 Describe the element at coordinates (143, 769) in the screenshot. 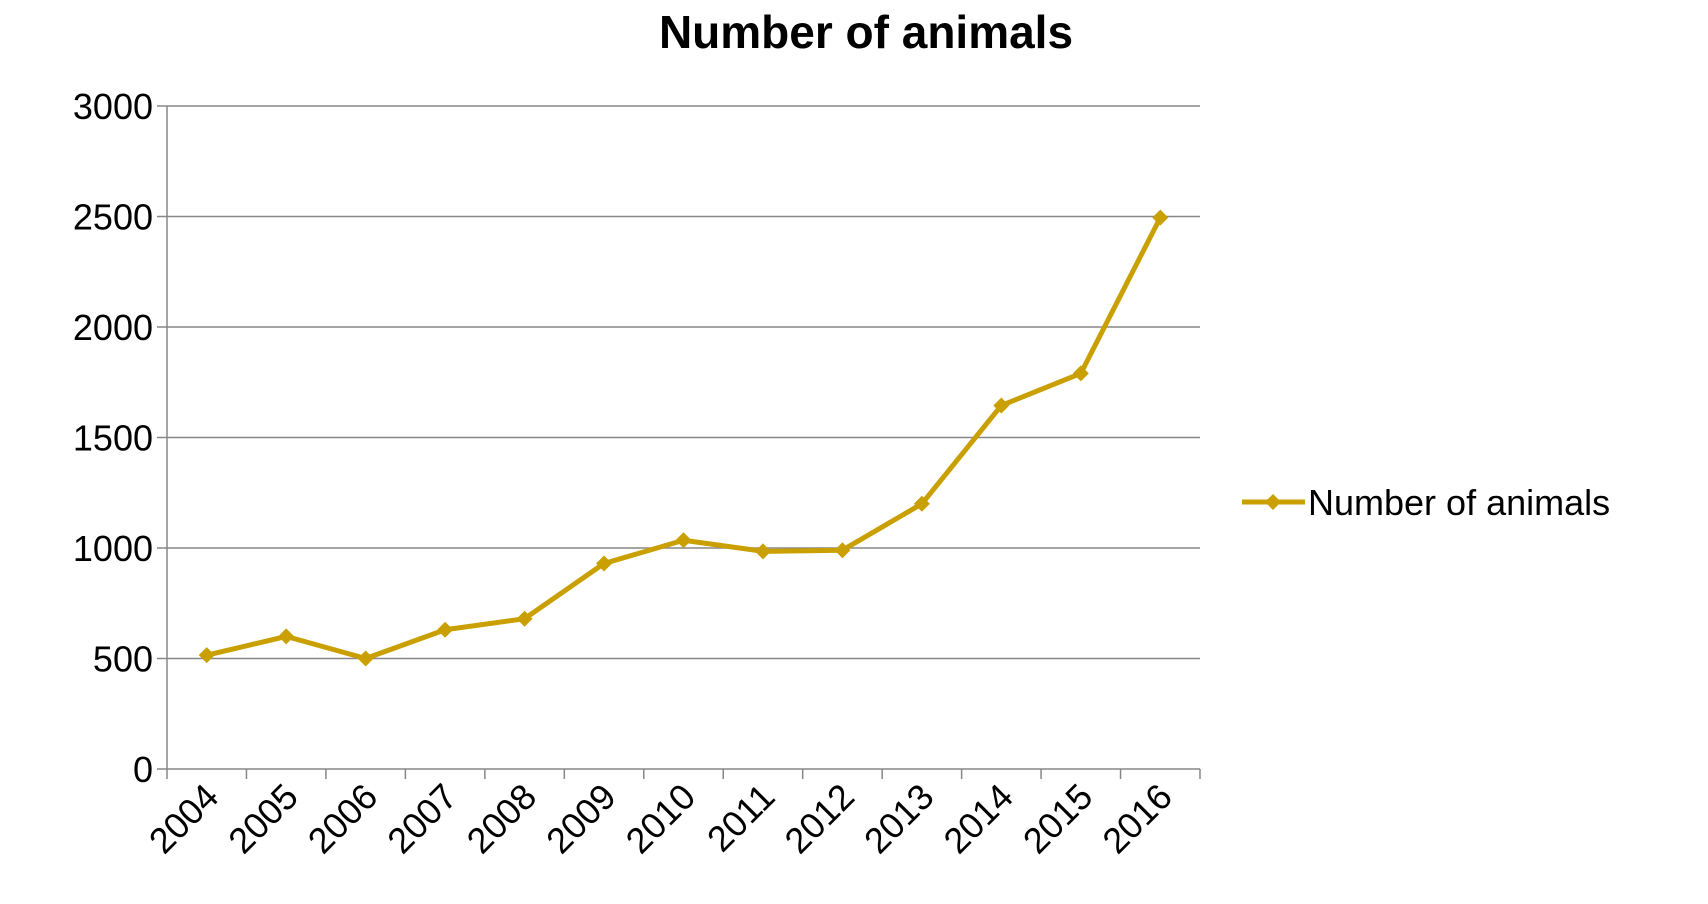

I see `y-tick-label: 0` at that location.